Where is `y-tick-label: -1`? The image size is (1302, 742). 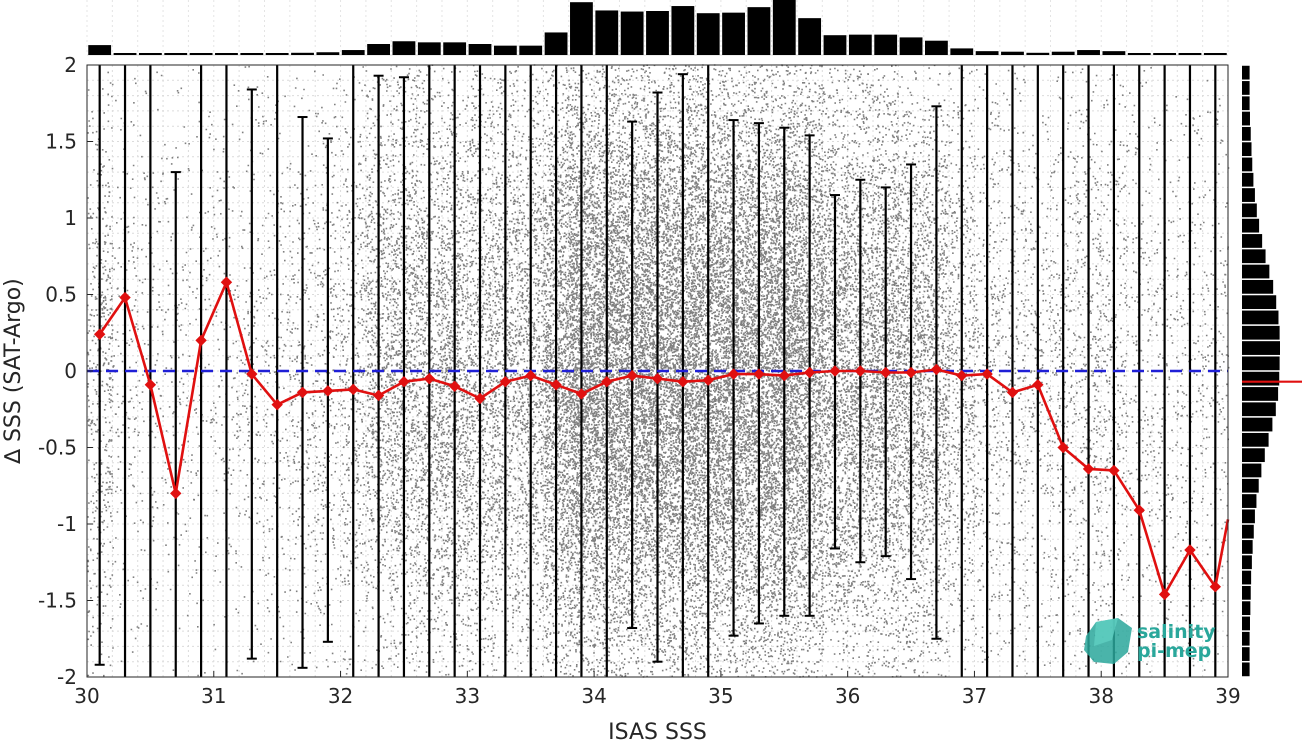 y-tick-label: -1 is located at coordinates (67, 524).